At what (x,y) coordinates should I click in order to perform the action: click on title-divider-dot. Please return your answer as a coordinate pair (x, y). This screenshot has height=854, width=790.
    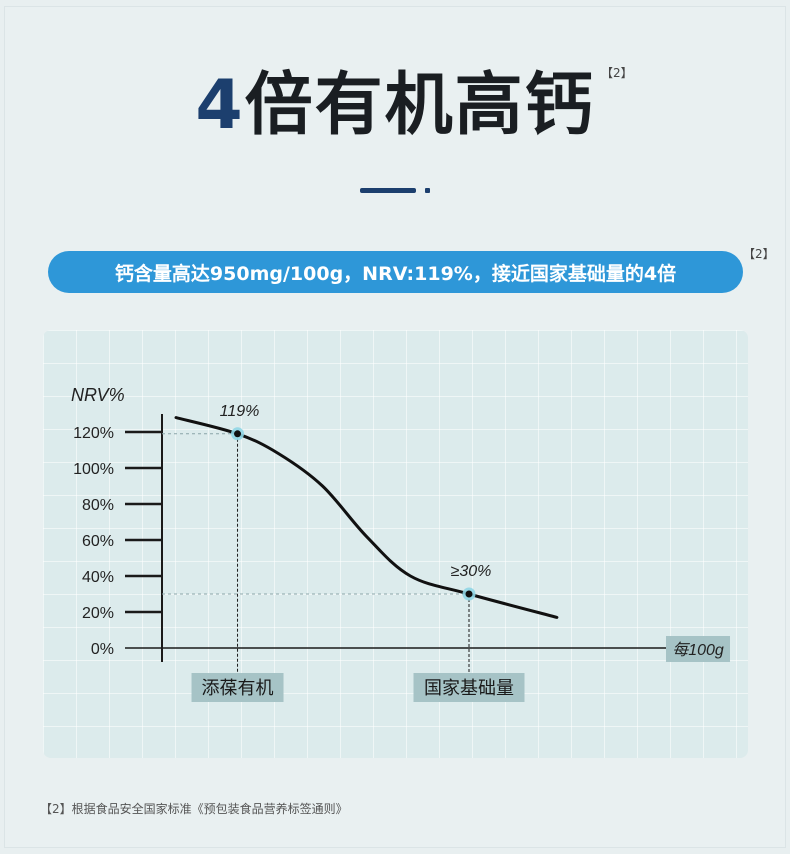
    Looking at the image, I should click on (427, 190).